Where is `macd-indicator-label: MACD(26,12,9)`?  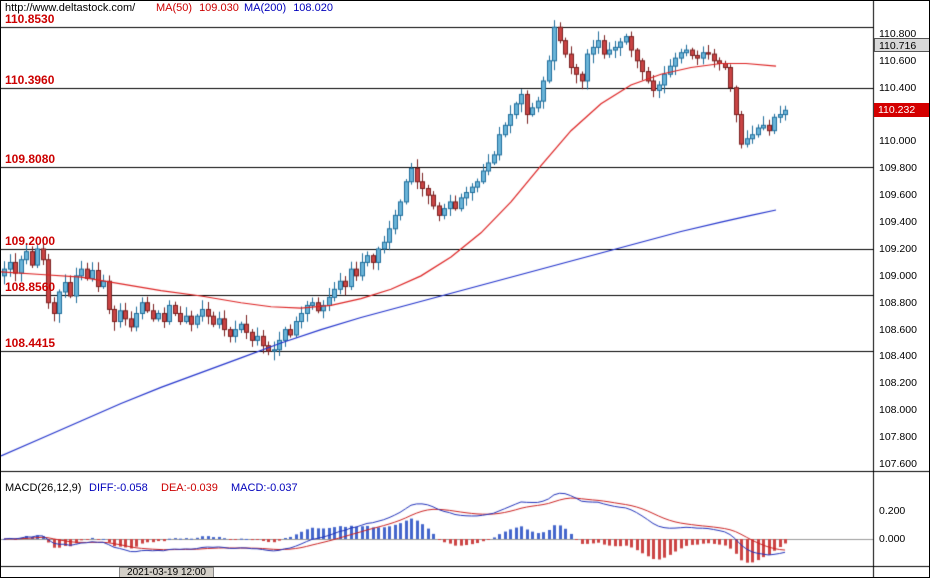
macd-indicator-label: MACD(26,12,9) is located at coordinates (43, 488).